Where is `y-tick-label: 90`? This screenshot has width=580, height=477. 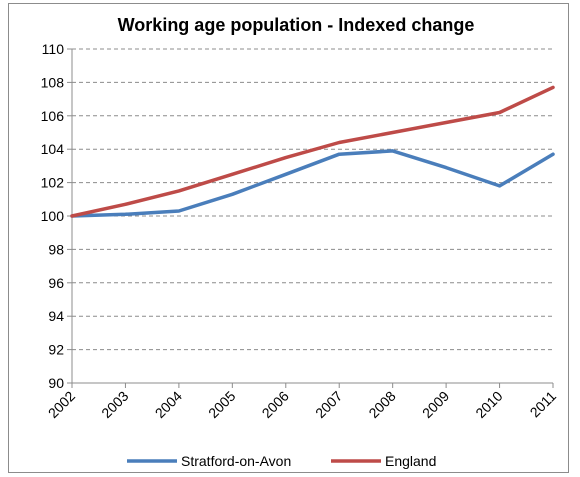 y-tick-label: 90 is located at coordinates (56, 383).